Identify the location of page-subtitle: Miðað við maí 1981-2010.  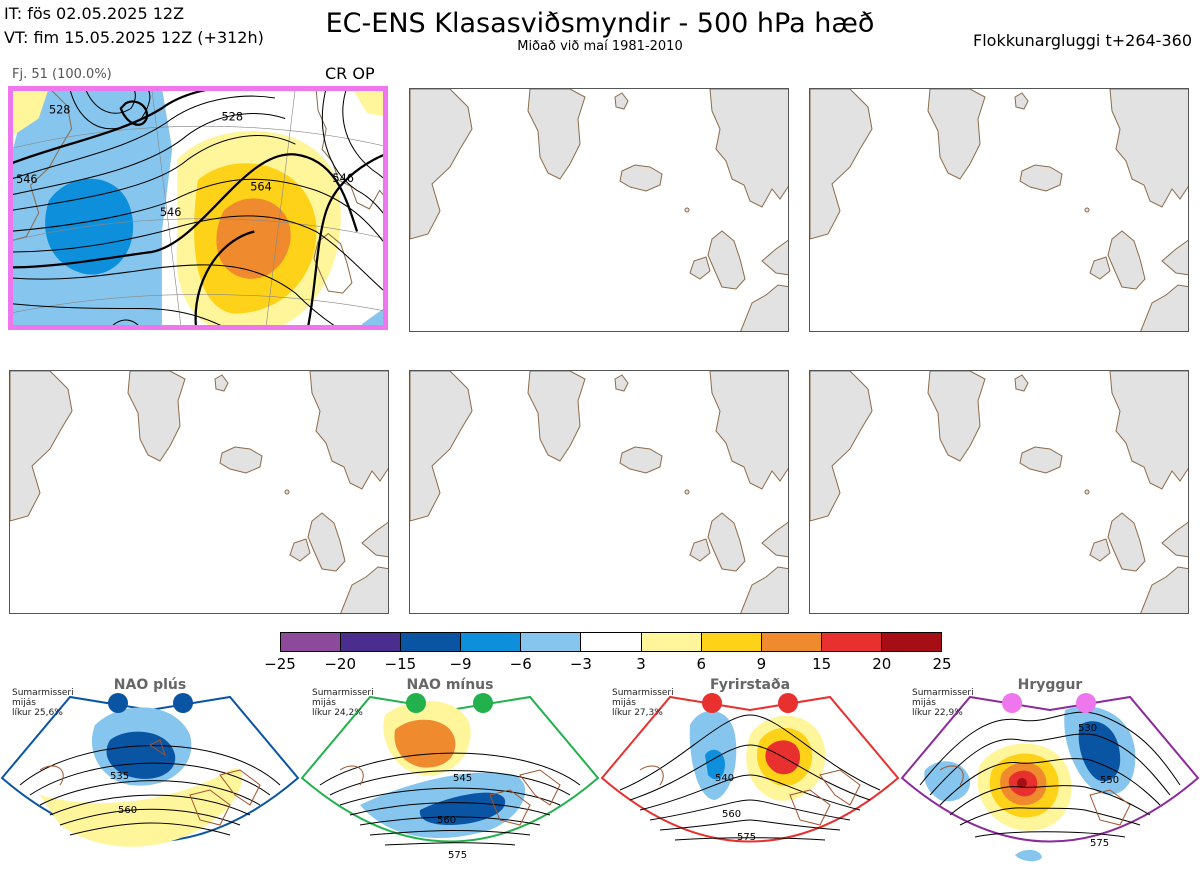
(600, 46).